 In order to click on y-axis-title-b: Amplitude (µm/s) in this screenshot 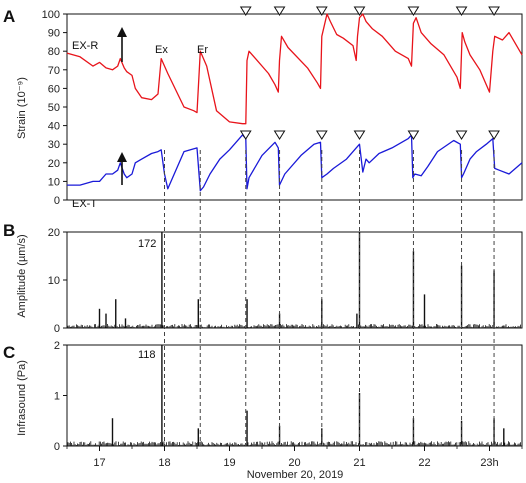, I will do `click(22, 275)`.